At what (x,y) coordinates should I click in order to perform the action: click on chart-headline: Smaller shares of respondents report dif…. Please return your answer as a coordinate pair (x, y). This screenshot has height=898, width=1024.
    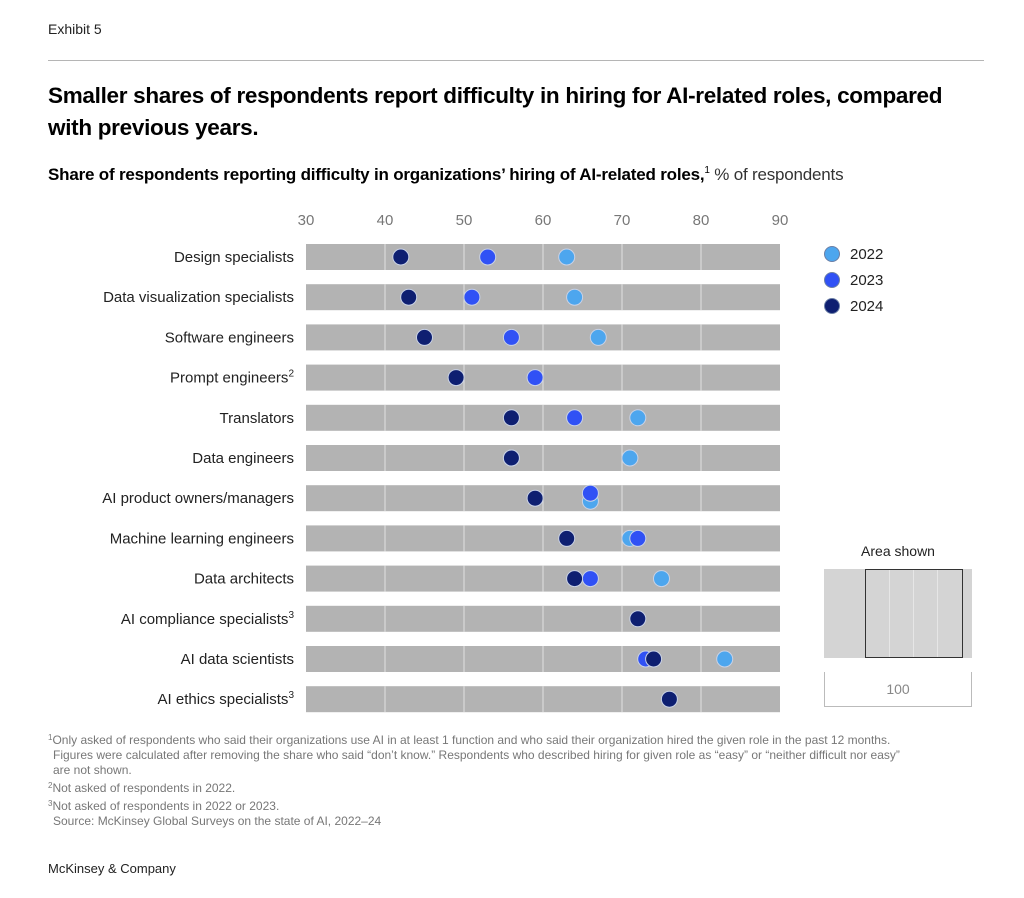
    Looking at the image, I should click on (495, 111).